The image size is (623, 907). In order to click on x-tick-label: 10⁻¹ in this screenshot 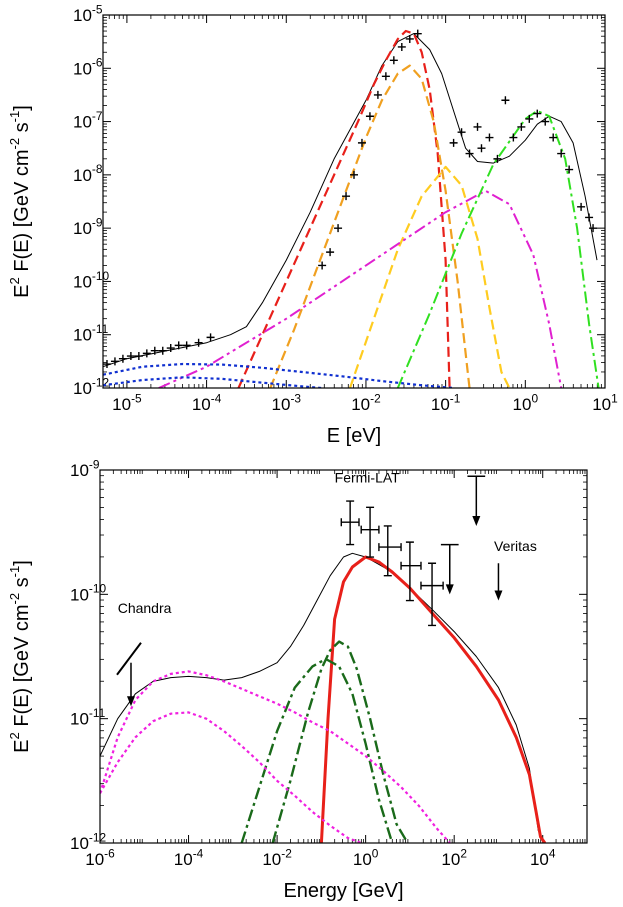, I will do `click(446, 402)`.